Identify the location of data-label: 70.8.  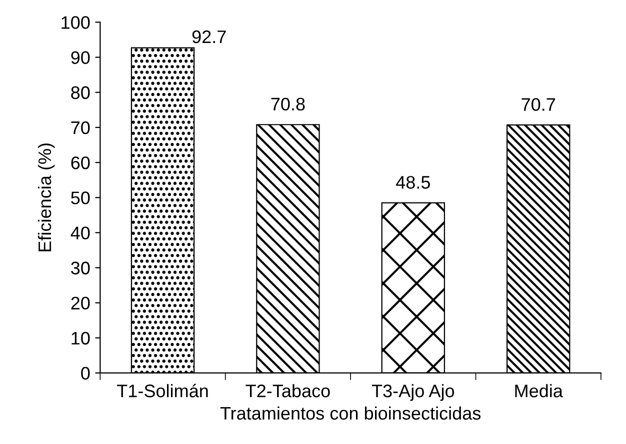
(288, 104).